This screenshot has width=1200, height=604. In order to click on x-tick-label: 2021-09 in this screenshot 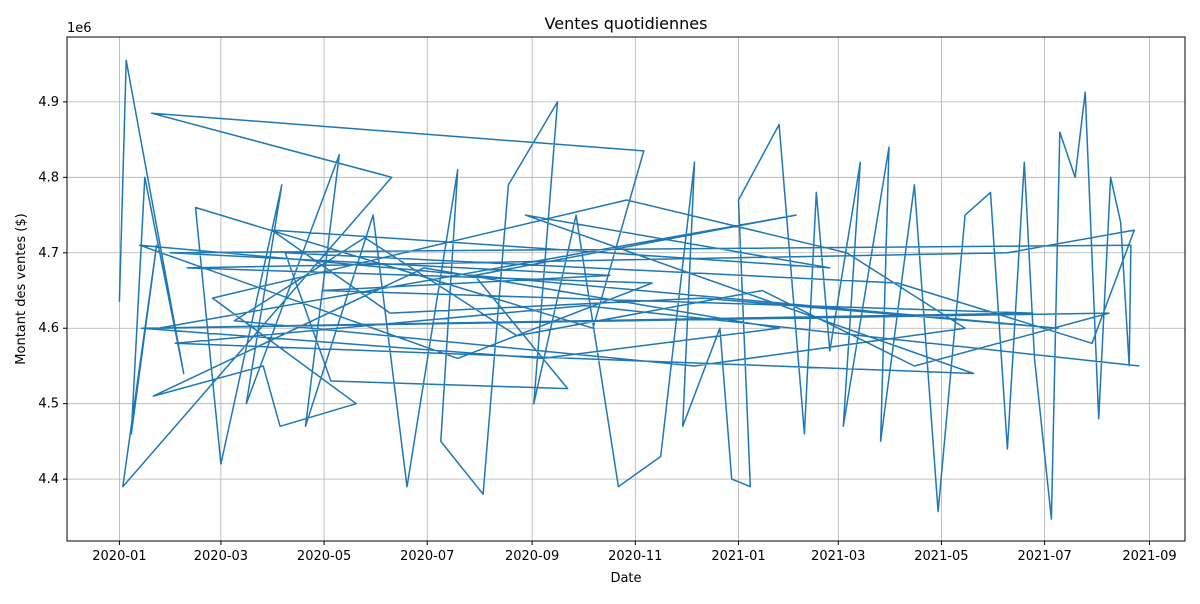, I will do `click(1149, 556)`.